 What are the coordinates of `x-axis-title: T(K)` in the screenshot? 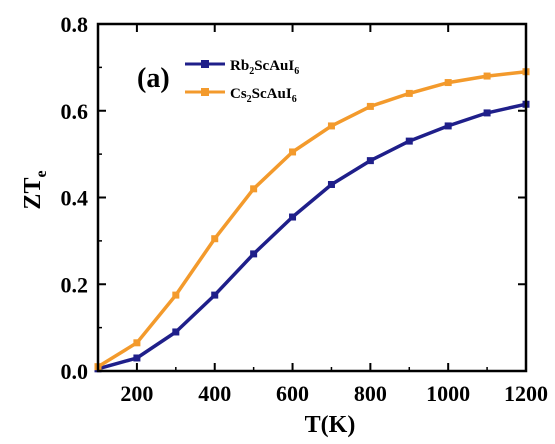 It's located at (330, 425).